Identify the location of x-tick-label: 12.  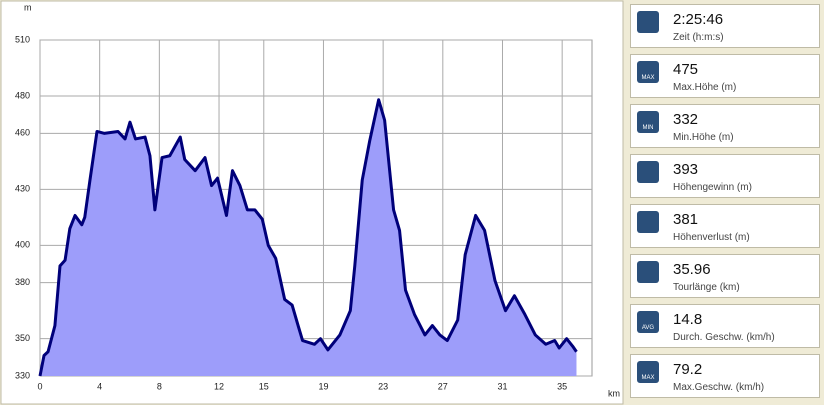
(219, 386).